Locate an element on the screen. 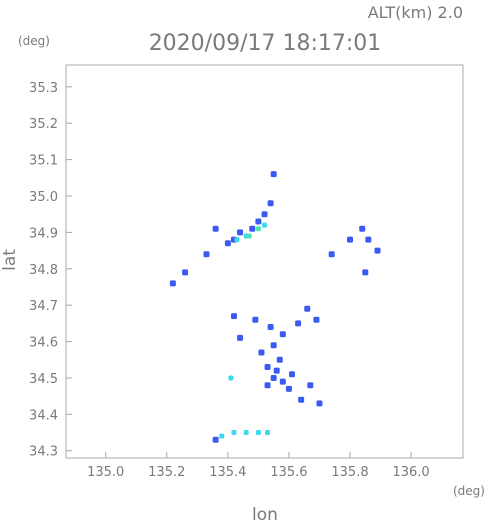  y-axis-label: lat is located at coordinates (10, 260).